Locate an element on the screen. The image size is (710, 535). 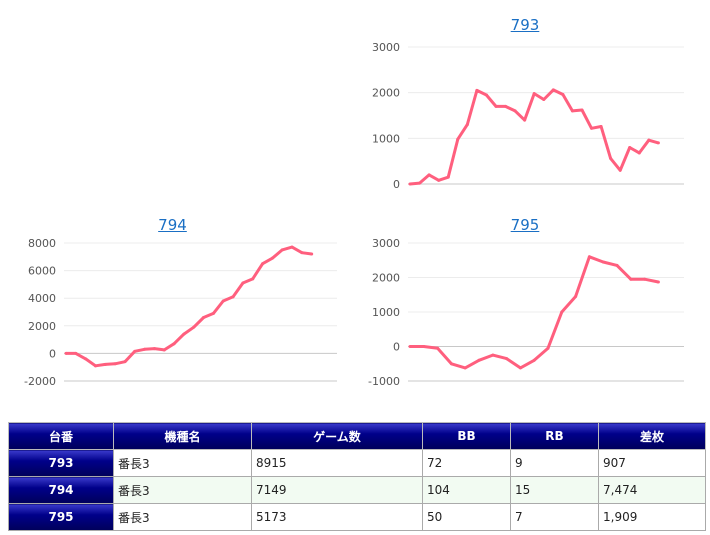
difference-cell: 1,909 is located at coordinates (652, 517).